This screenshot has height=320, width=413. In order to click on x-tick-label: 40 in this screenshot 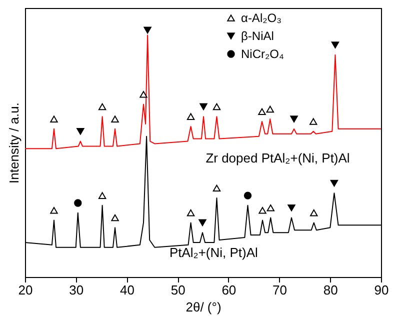, I will do `click(127, 290)`.